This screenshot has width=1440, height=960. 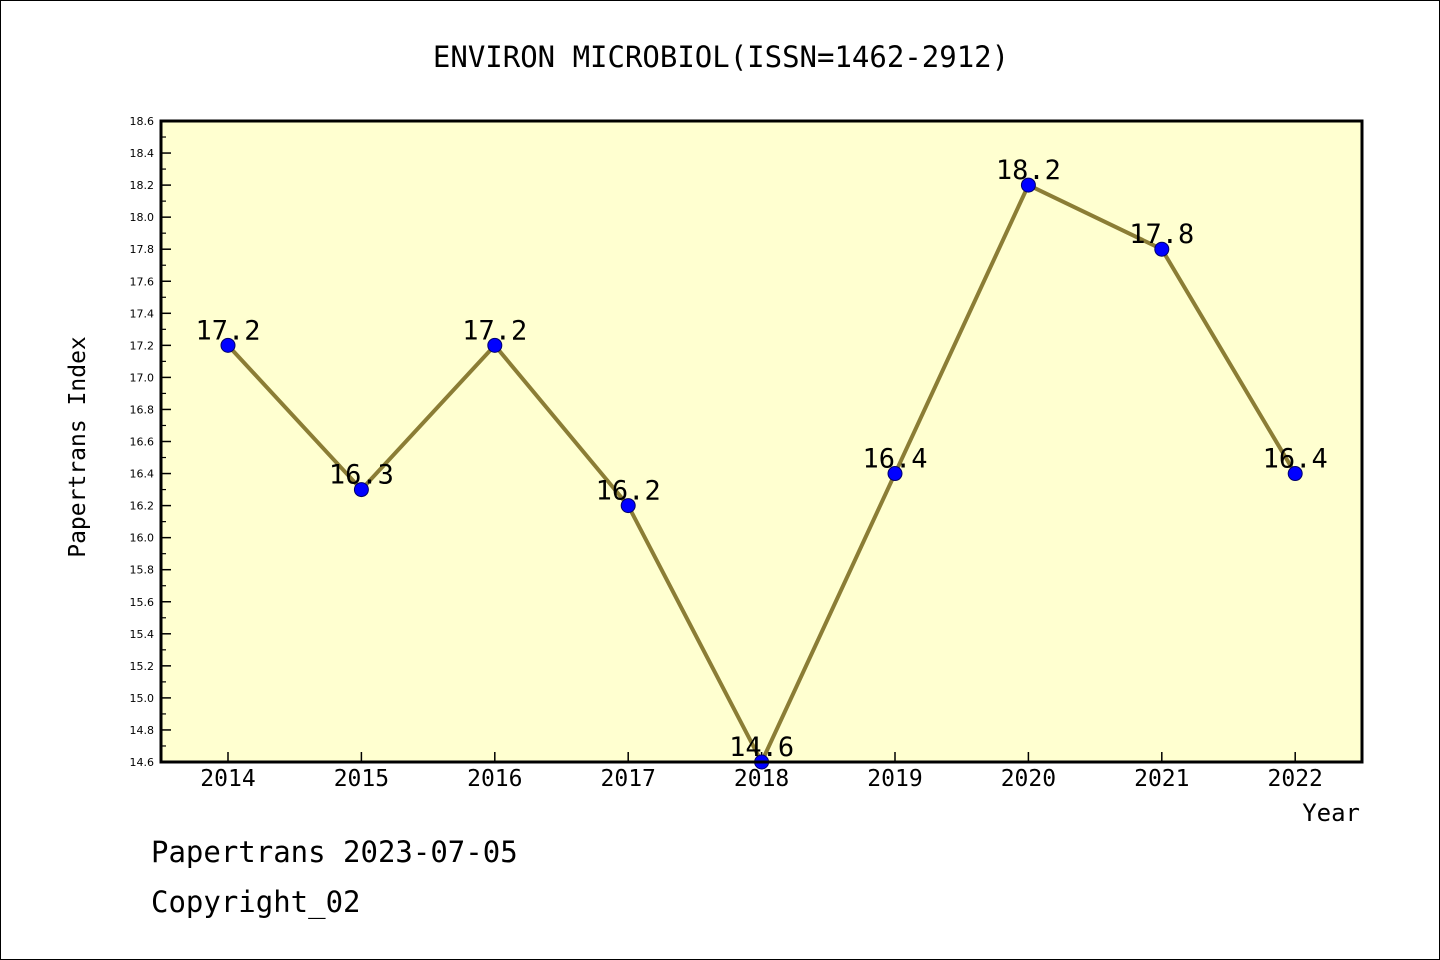 I want to click on y-tick-label: 17.0, so click(x=142, y=377).